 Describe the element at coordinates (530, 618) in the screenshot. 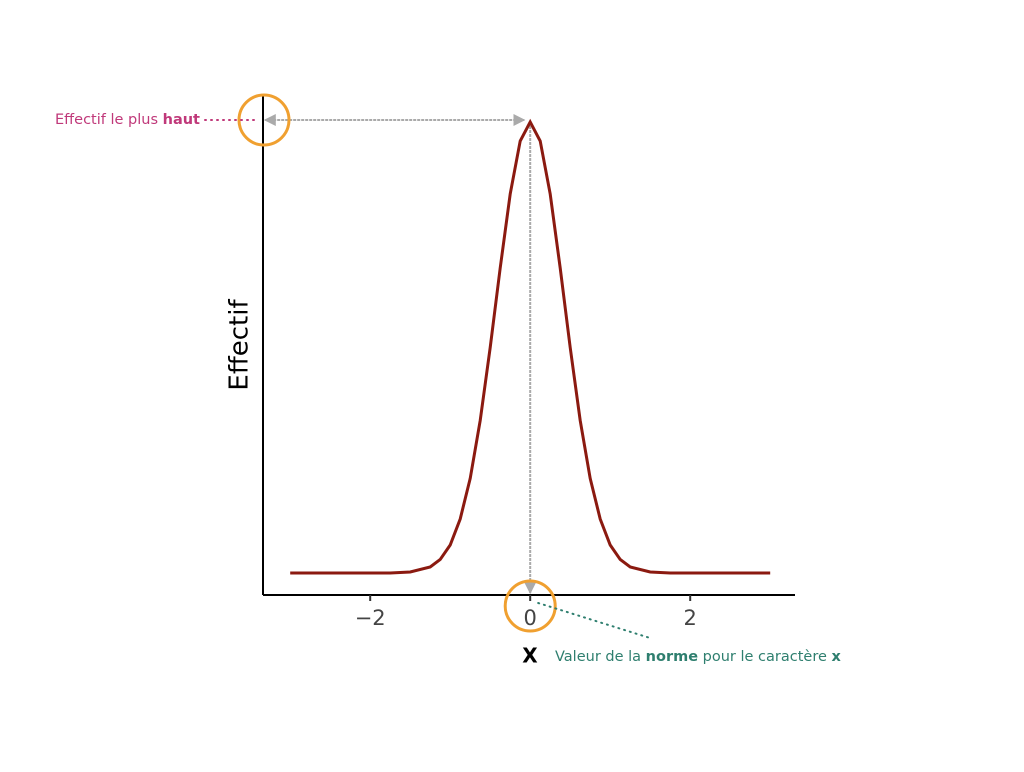

I see `x-tick-label: 0` at that location.